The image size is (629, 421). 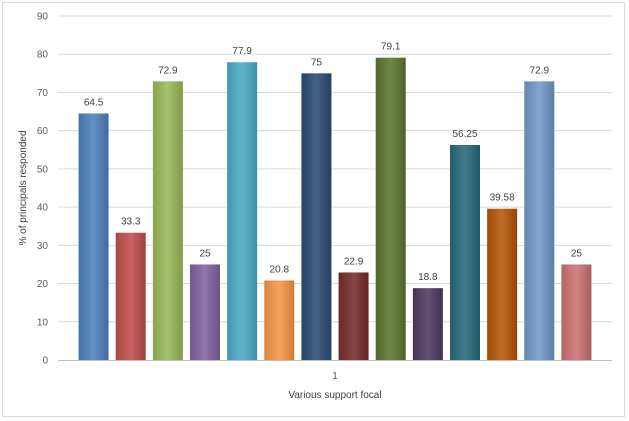 What do you see at coordinates (131, 222) in the screenshot?
I see `data-label: 33.3` at bounding box center [131, 222].